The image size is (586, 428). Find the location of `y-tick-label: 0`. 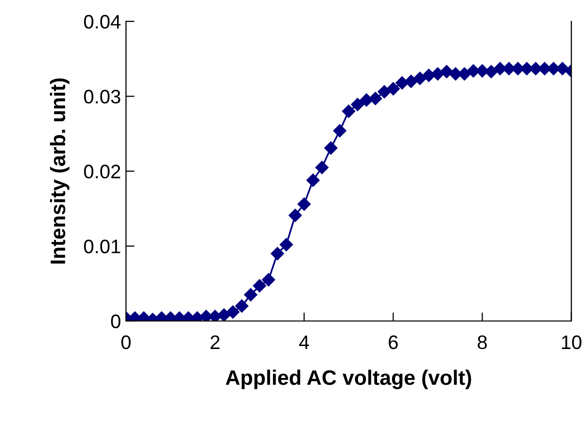

y-tick-label: 0 is located at coordinates (115, 321).